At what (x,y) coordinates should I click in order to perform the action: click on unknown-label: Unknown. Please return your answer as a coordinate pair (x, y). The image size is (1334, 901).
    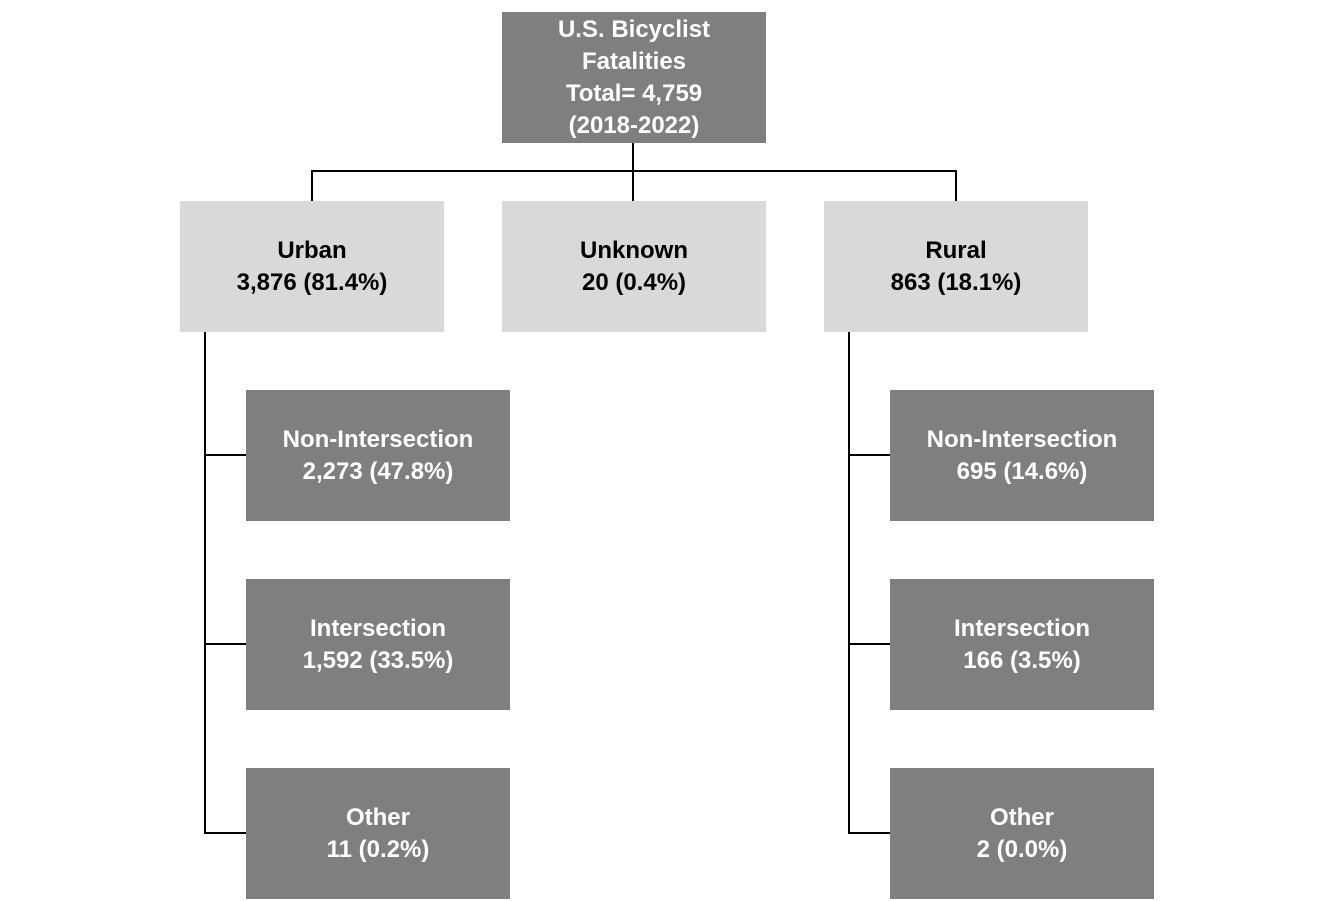
    Looking at the image, I should click on (634, 250).